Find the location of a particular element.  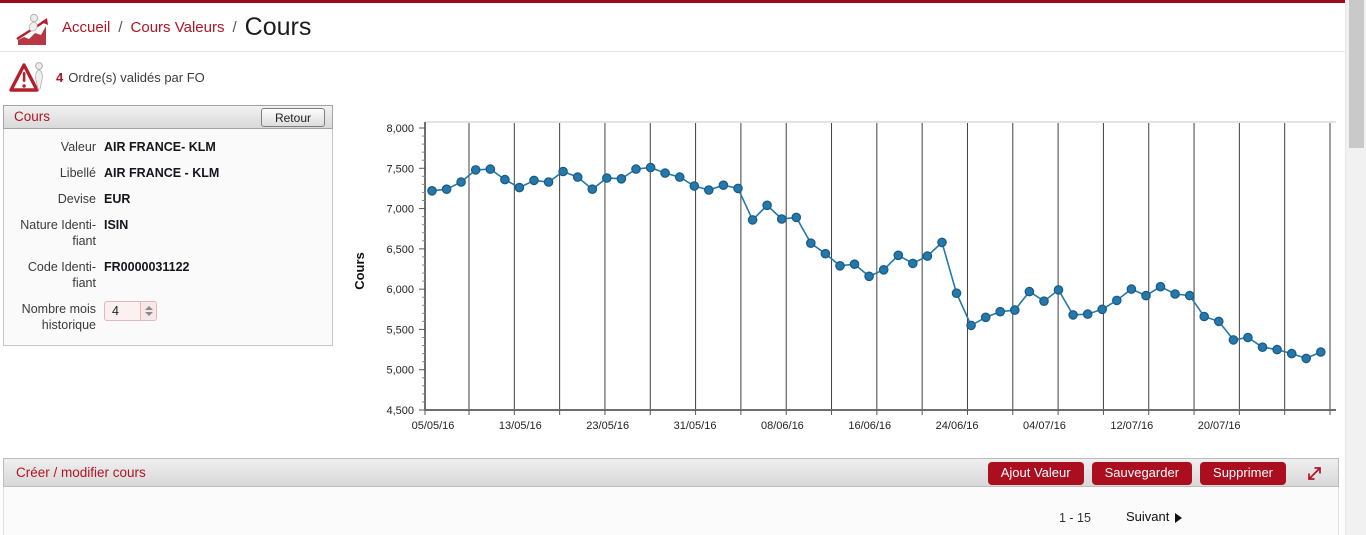

alert-label: Ordre(s) validés par FO is located at coordinates (136, 77).